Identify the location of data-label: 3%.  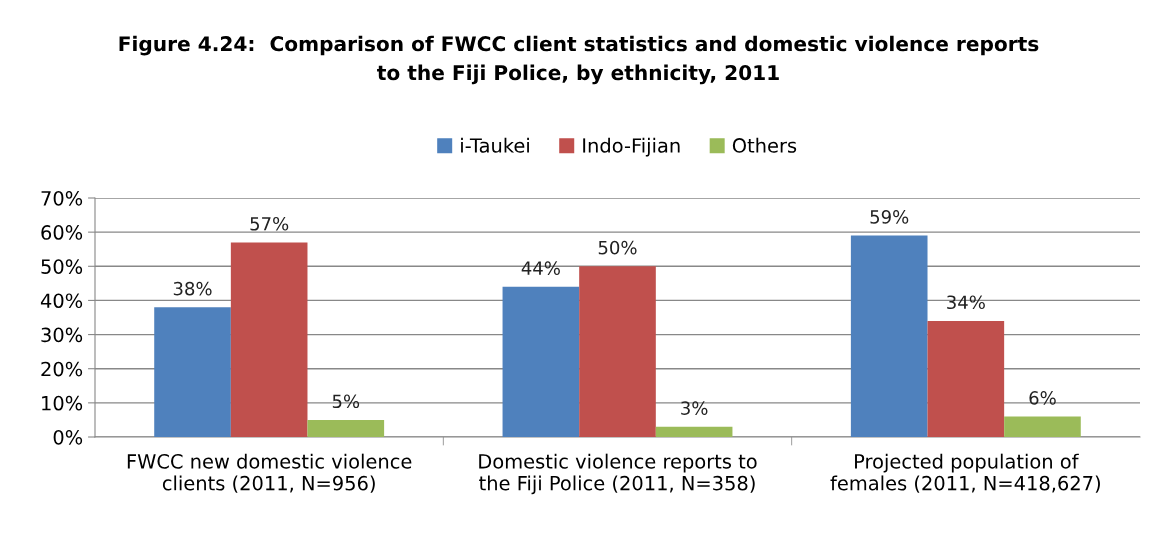
(694, 408).